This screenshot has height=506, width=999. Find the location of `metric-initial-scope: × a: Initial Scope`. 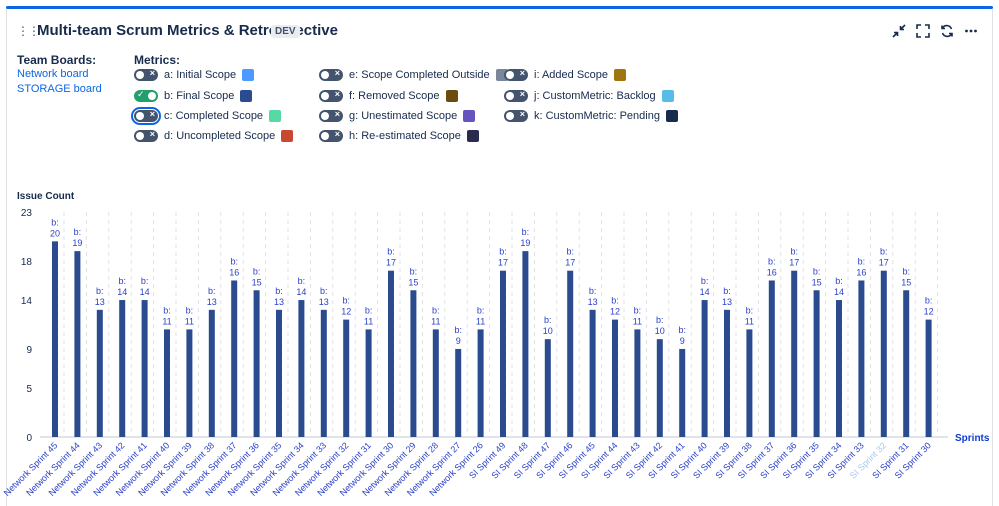

metric-initial-scope: × a: Initial Scope is located at coordinates (194, 75).